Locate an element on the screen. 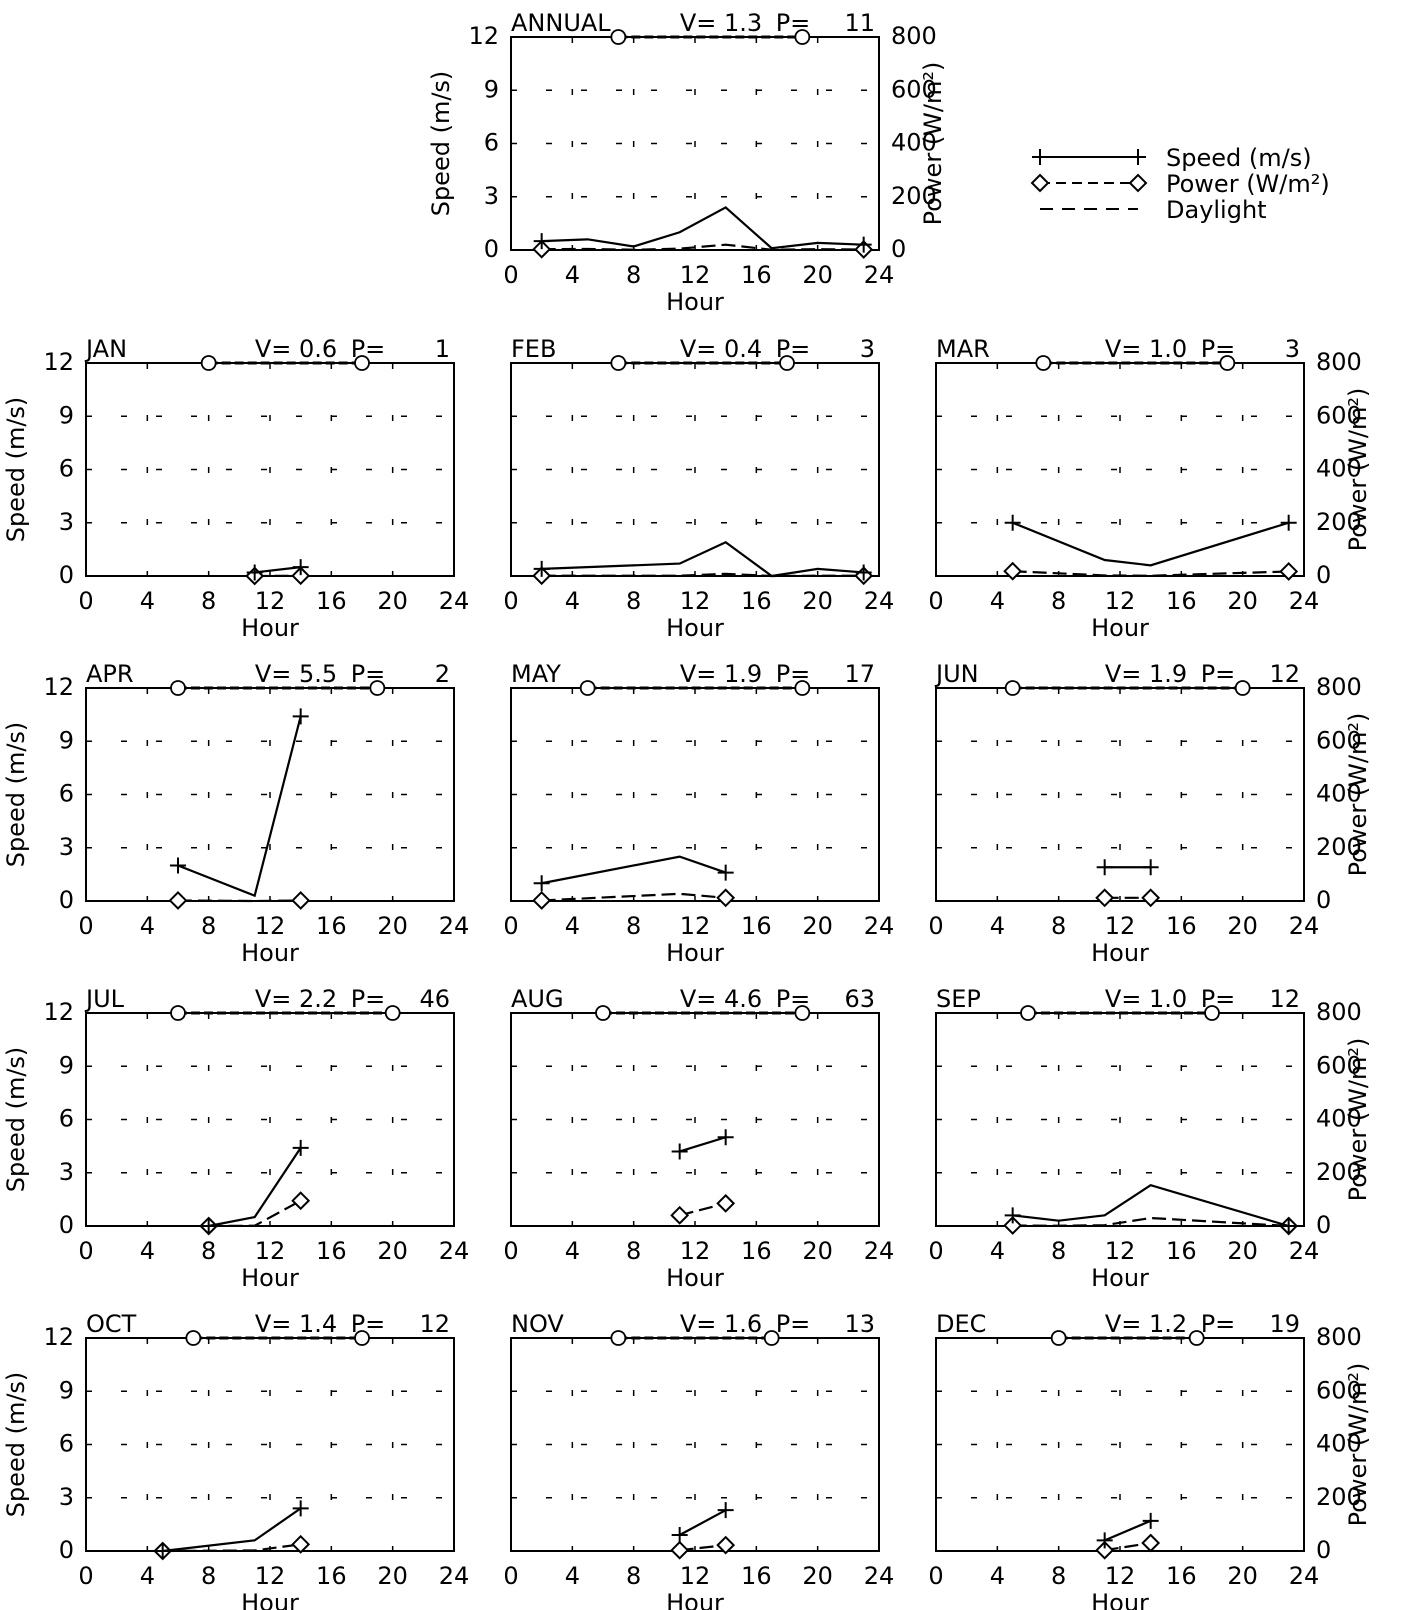 This screenshot has width=1408, height=1610. speed-series-line is located at coordinates (1150, 1205).